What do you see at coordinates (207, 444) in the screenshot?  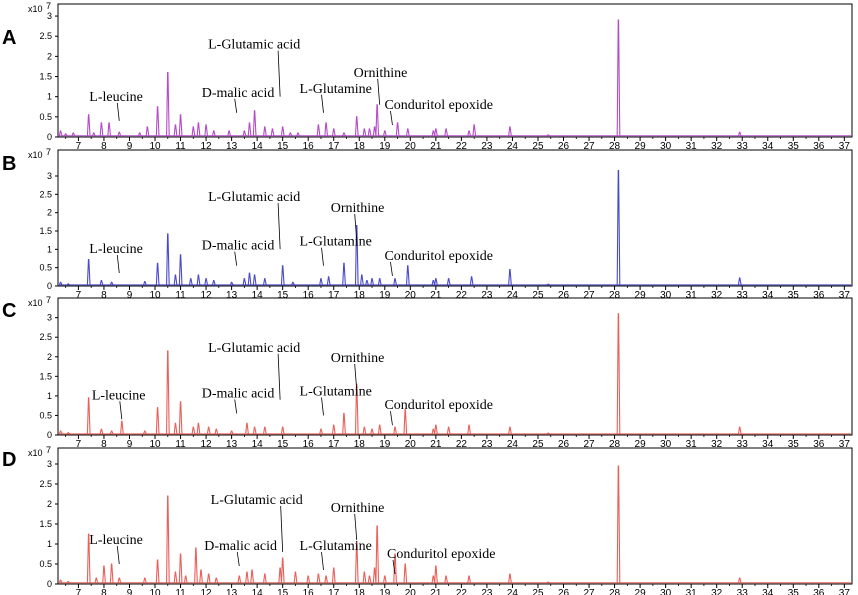 I see `x-tick-label: 12` at bounding box center [207, 444].